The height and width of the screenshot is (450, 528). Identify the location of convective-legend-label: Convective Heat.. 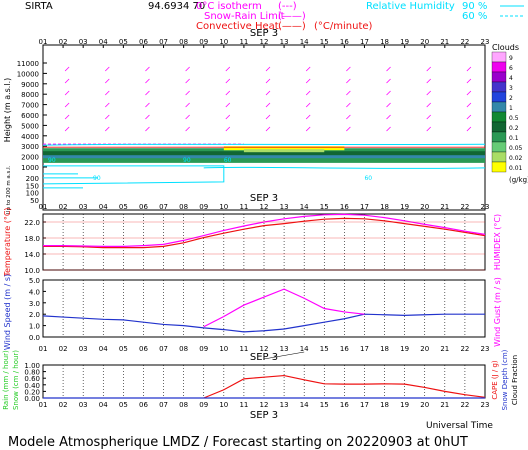
(239, 26).